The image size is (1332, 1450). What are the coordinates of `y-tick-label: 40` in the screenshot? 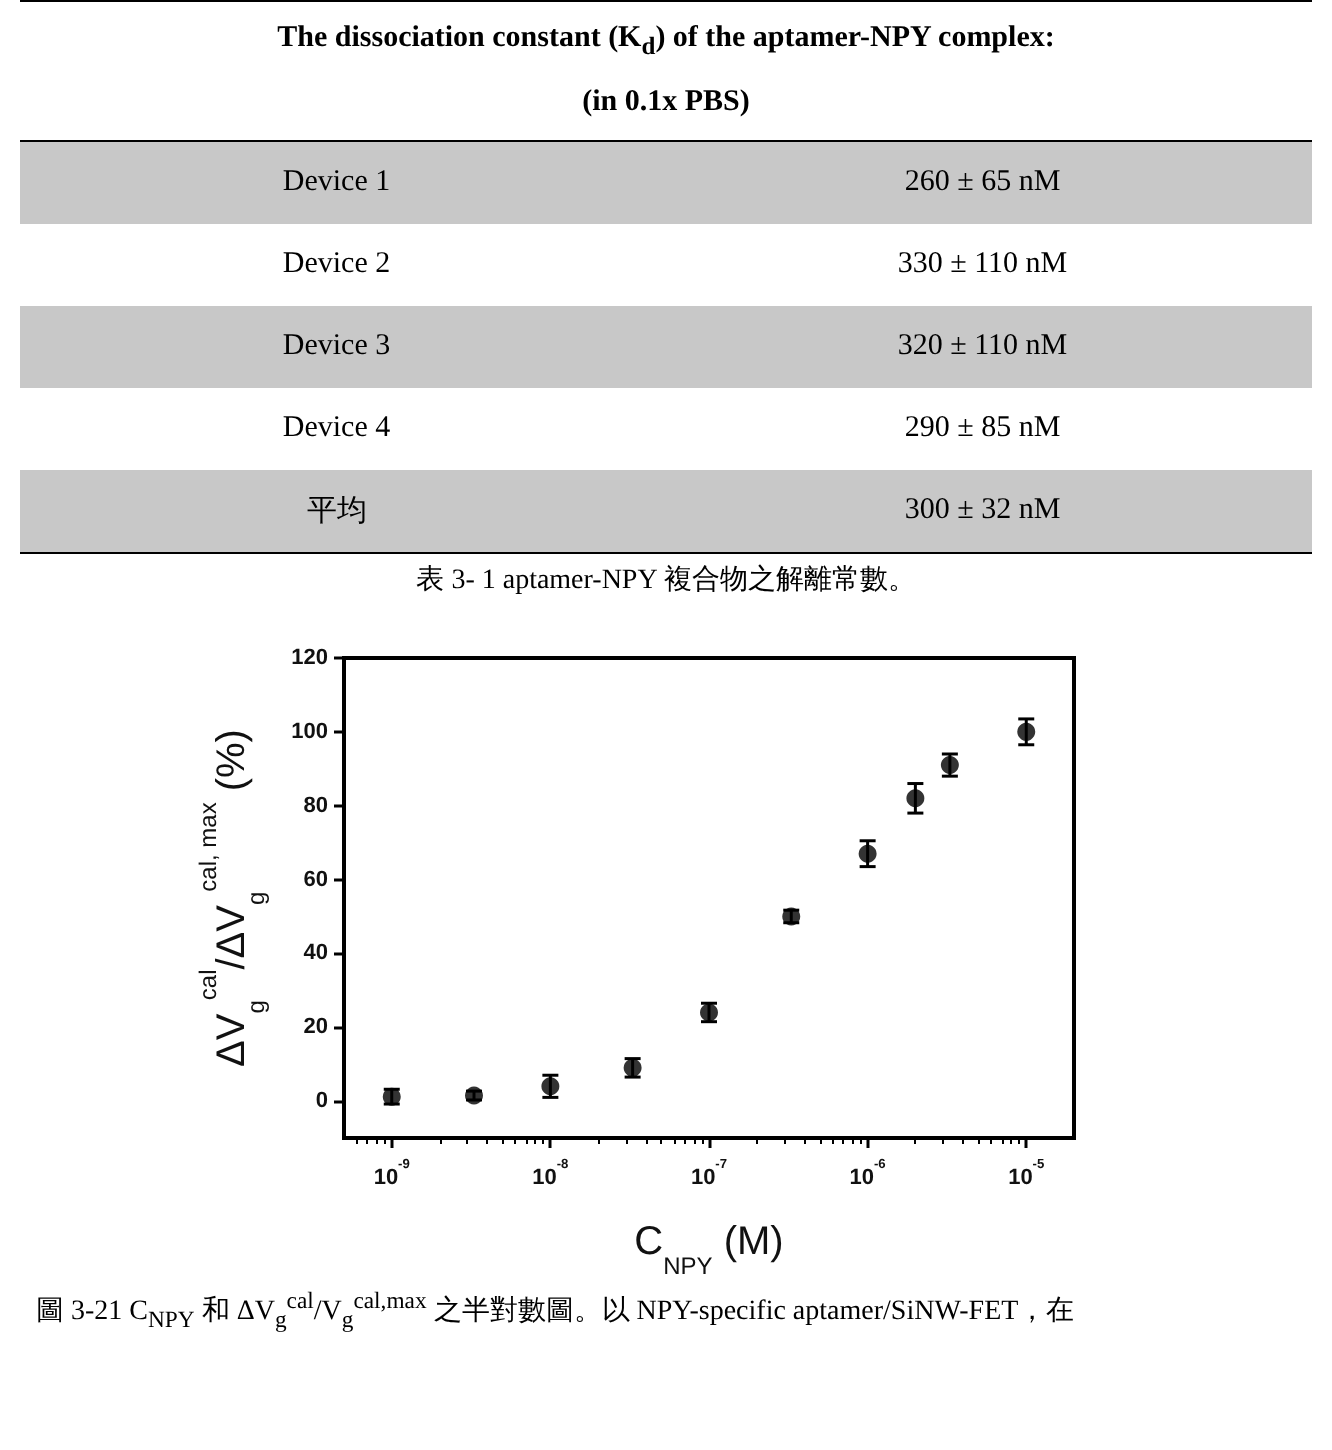 It's located at (315, 953).